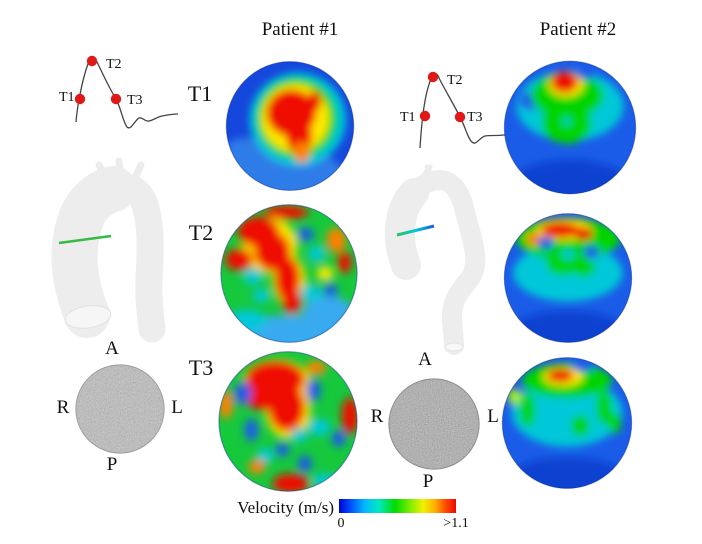  What do you see at coordinates (88, 317) in the screenshot?
I see `aorta-inlet-face` at bounding box center [88, 317].